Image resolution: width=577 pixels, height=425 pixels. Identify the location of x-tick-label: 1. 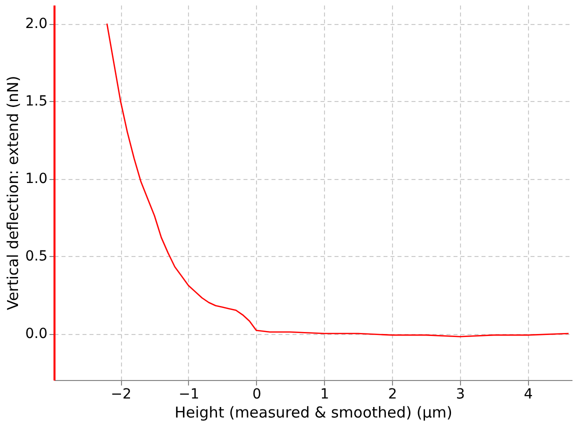
(325, 394).